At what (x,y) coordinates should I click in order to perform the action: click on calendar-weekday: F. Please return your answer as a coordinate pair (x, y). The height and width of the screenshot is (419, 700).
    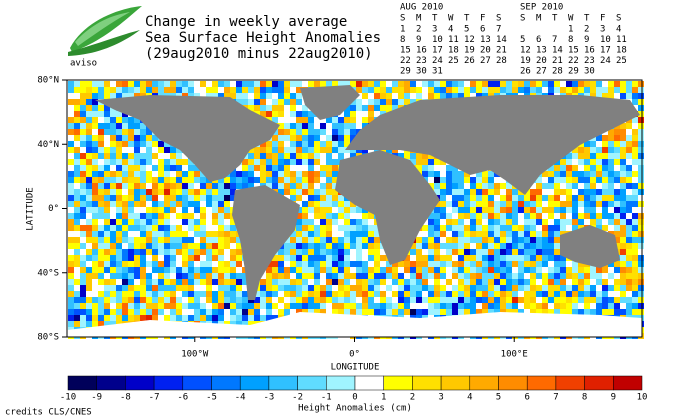
    Looking at the image, I should click on (482, 19).